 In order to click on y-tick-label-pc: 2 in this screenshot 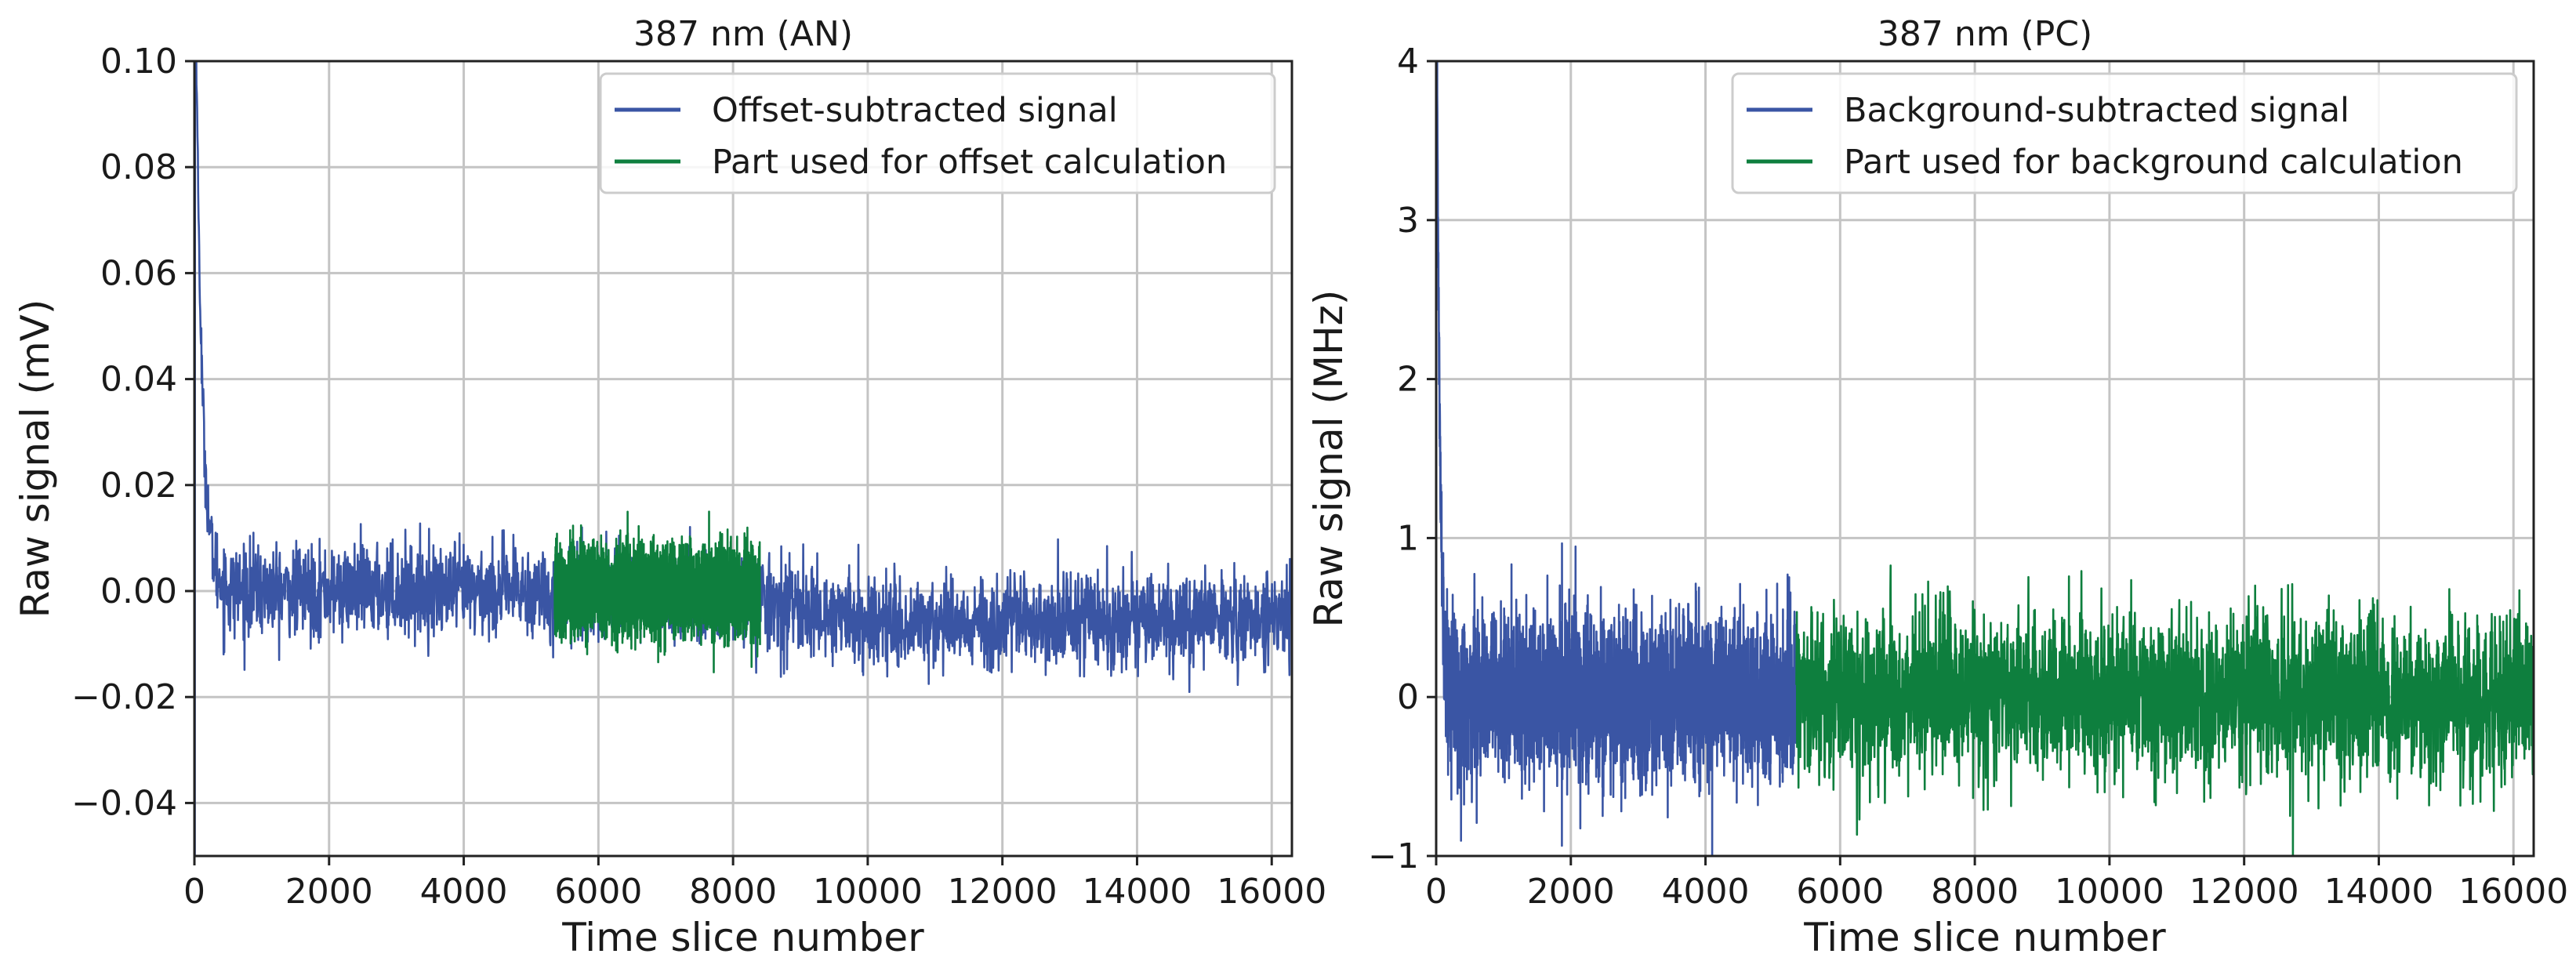, I will do `click(1408, 380)`.